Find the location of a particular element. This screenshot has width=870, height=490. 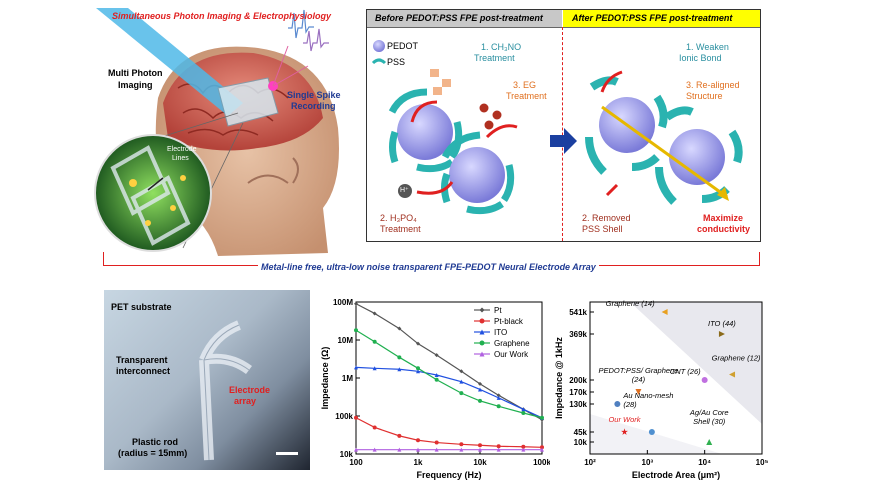

series-line-pt is located at coordinates (449, 362).